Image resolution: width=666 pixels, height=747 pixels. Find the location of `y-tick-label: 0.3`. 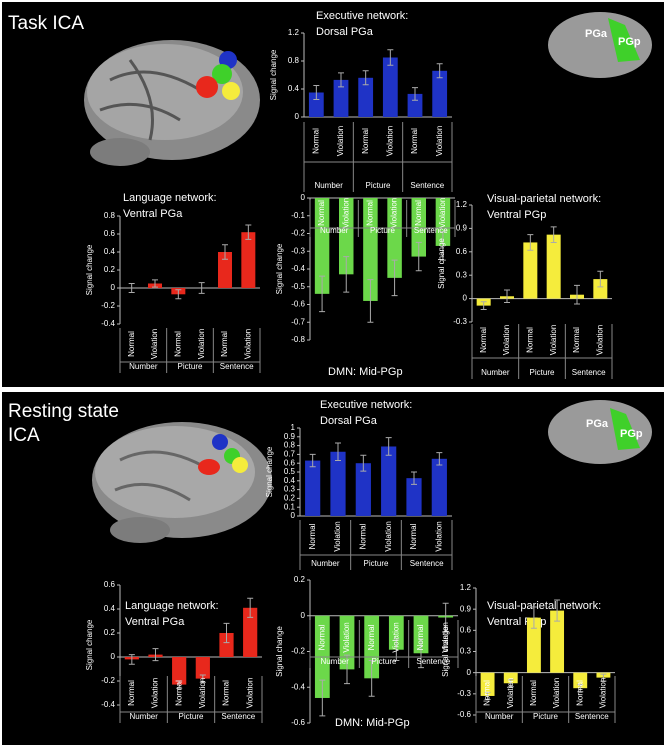

y-tick-label: 0.3 is located at coordinates (290, 489).